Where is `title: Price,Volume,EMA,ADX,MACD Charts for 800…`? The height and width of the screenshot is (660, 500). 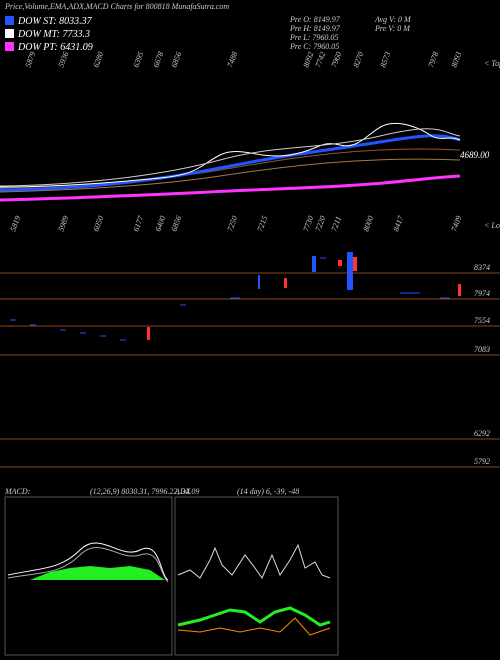
title: Price,Volume,EMA,ADX,MACD Charts for 800… is located at coordinates (116, 6).